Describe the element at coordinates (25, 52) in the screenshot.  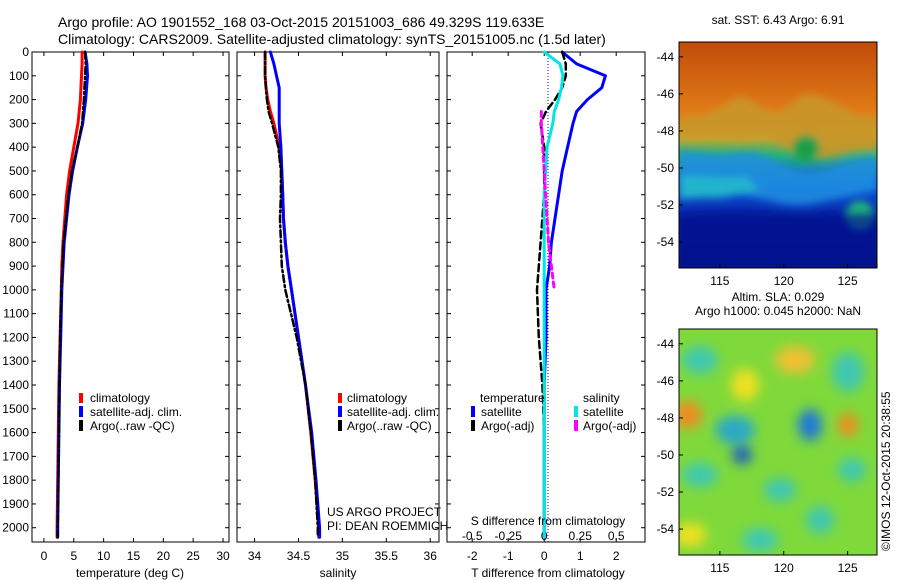
I see `y-tick-label: 0` at that location.